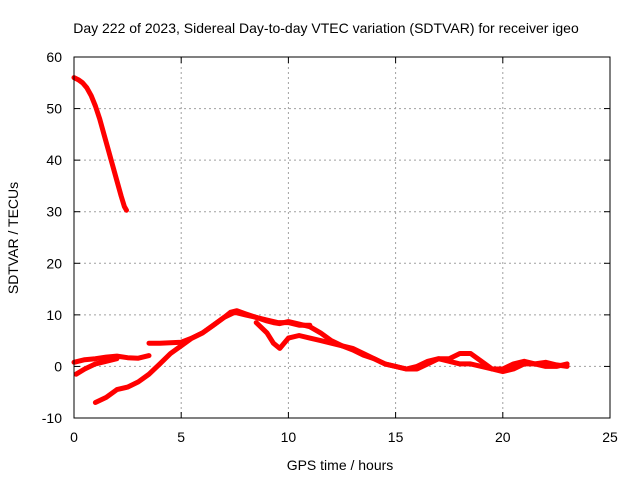  I want to click on series-line-afternoon-dip, so click(411, 346).